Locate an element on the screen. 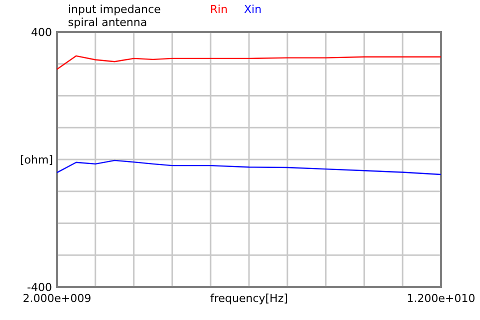 This screenshot has width=480, height=320. y-axis-title: [ohm] is located at coordinates (36, 160).